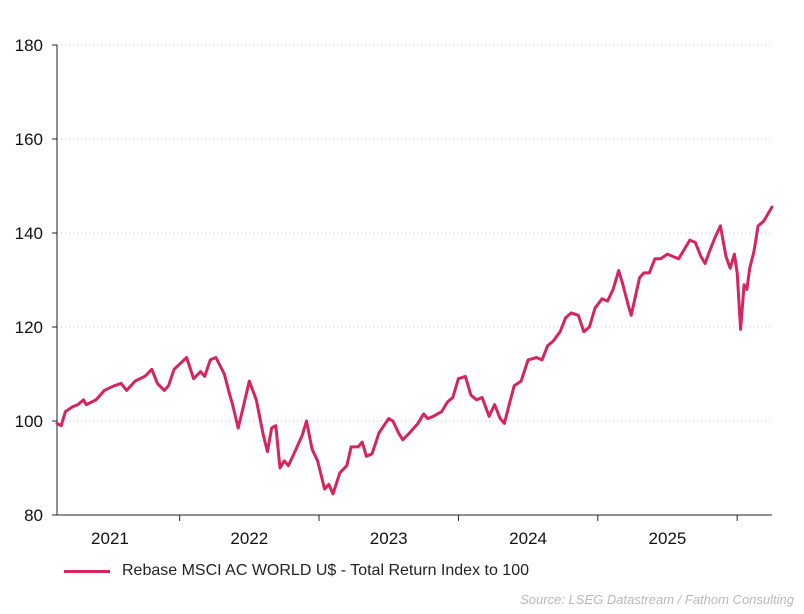 The width and height of the screenshot is (804, 614). I want to click on legend-swatch-icon, so click(87, 571).